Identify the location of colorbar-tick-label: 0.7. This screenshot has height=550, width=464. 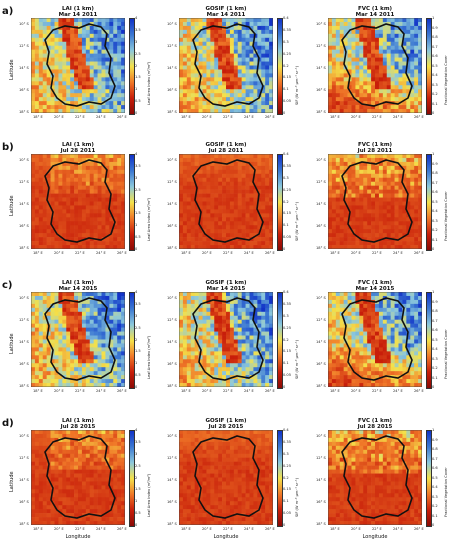
(435, 182).